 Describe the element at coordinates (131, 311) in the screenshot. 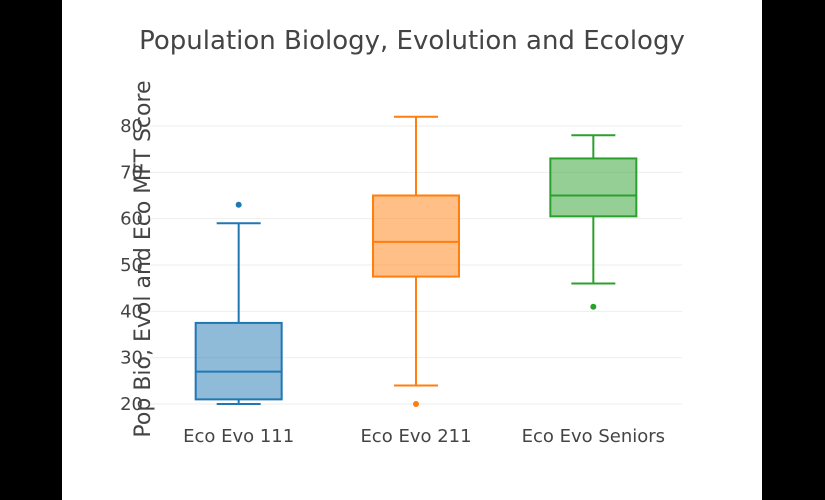

I see `y-tick-label: 40` at that location.